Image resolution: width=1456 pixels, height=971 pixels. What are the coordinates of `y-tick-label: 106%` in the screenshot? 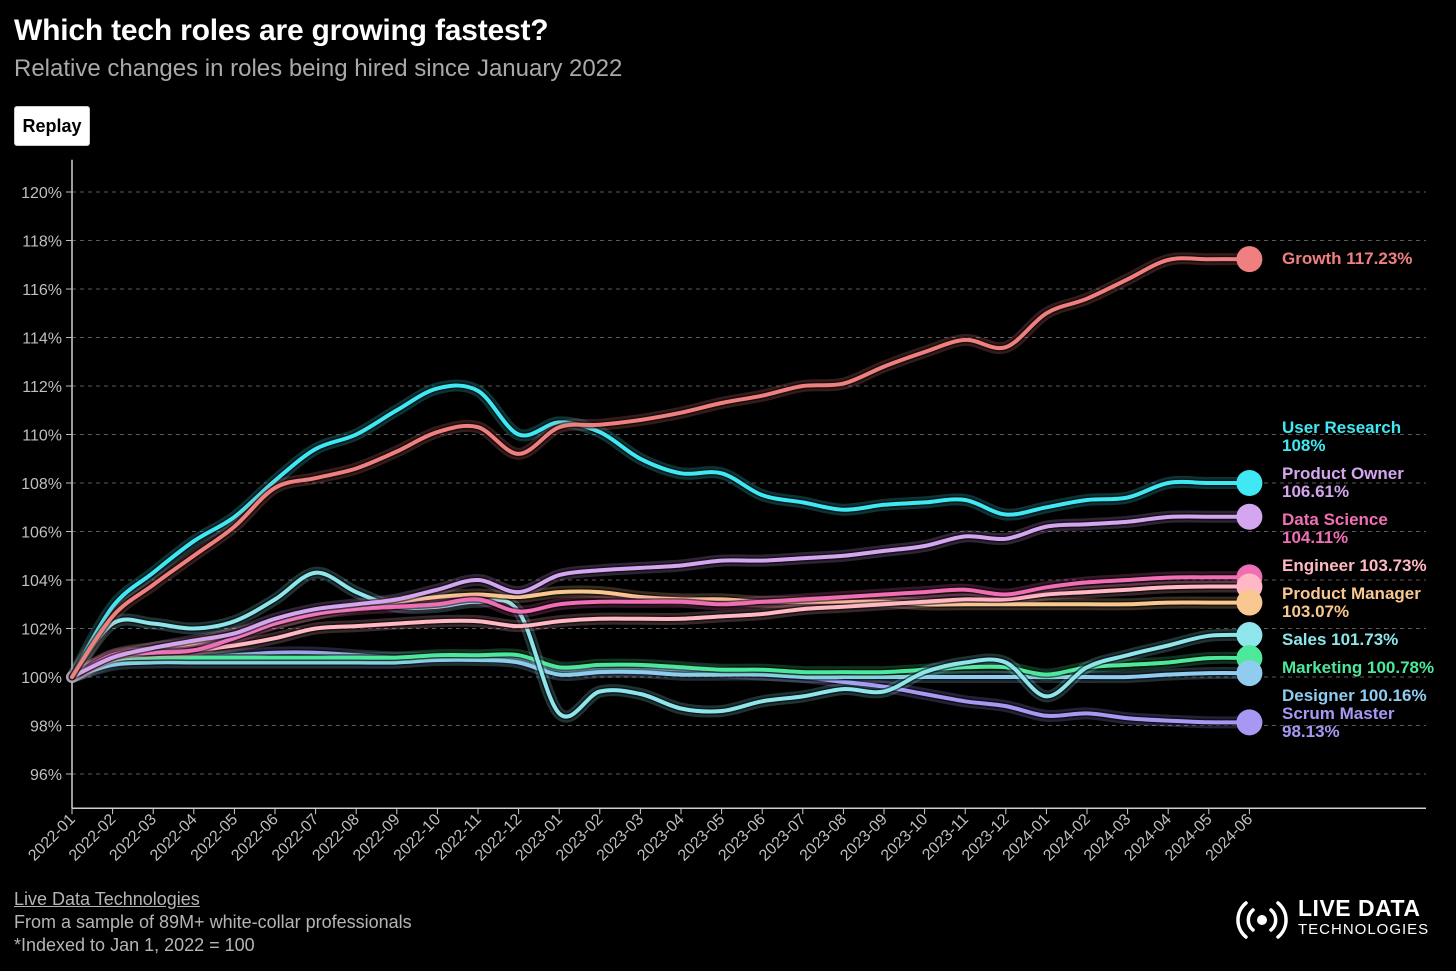 It's located at (41, 533).